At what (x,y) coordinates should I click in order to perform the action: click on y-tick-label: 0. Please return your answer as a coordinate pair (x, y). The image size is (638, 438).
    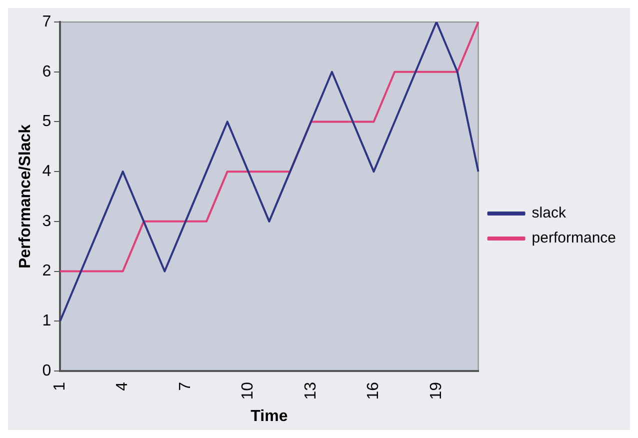
    Looking at the image, I should click on (47, 371).